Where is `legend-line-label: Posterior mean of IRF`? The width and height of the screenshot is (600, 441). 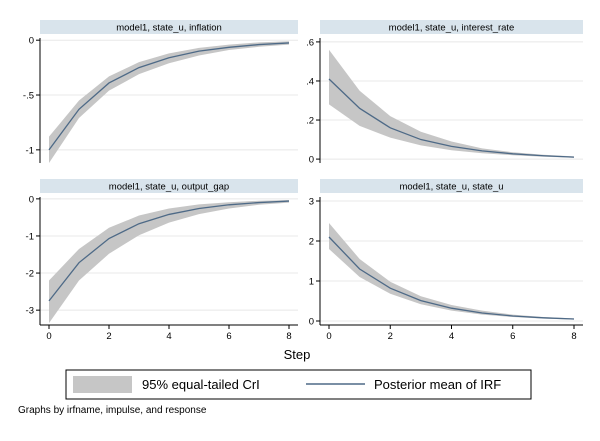
legend-line-label: Posterior mean of IRF is located at coordinates (437, 384).